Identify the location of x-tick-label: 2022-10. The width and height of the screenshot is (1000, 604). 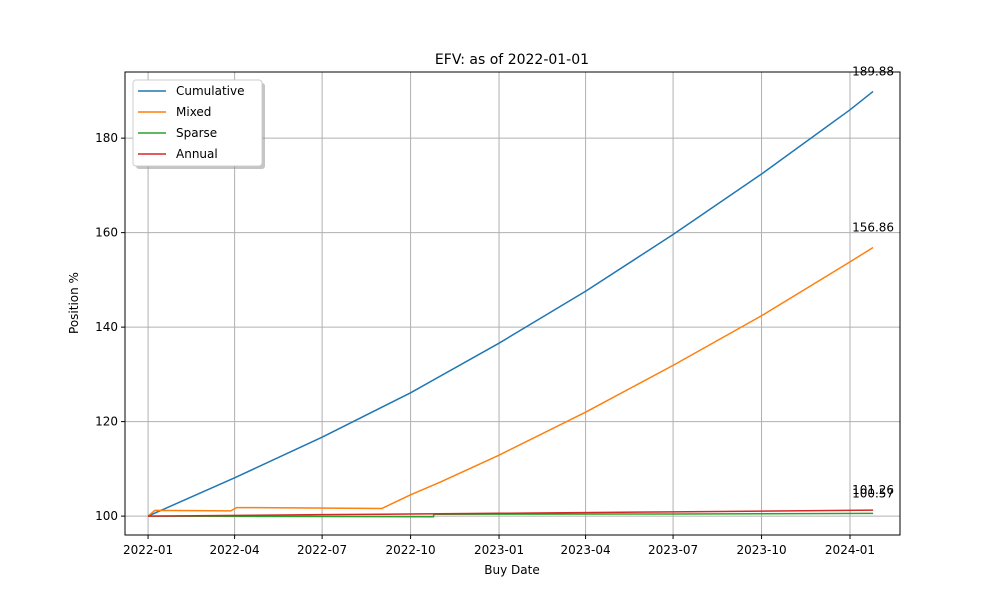
(411, 550).